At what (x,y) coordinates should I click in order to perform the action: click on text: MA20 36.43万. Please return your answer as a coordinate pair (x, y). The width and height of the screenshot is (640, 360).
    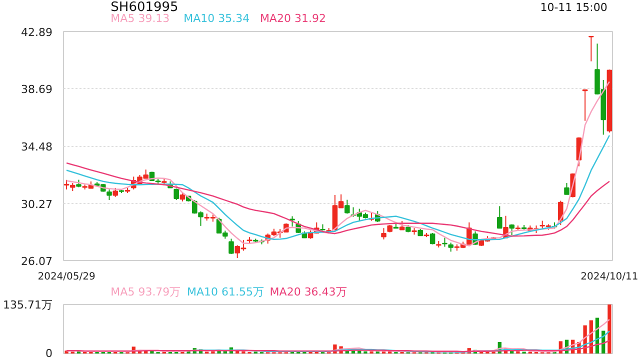
    Looking at the image, I should click on (308, 292).